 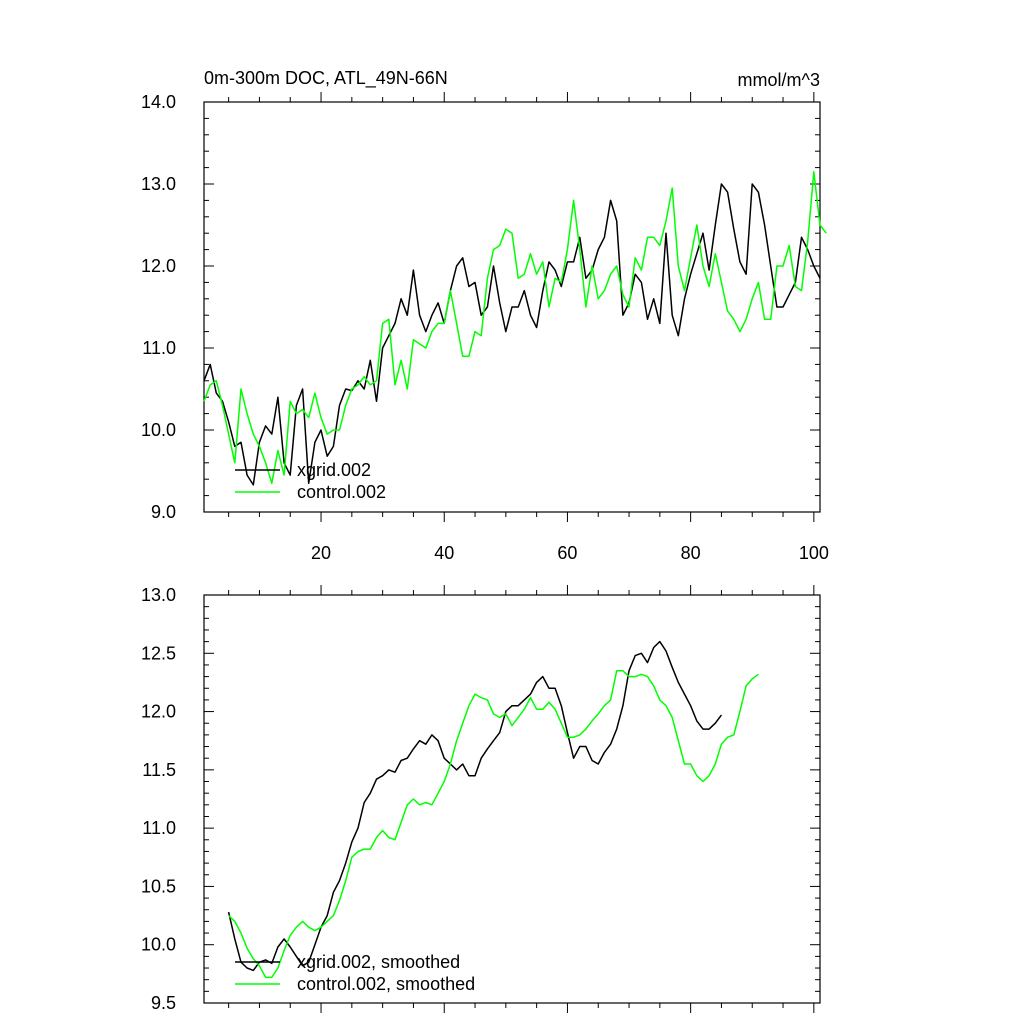 What do you see at coordinates (334, 470) in the screenshot?
I see `legend-label: xgrid.002` at bounding box center [334, 470].